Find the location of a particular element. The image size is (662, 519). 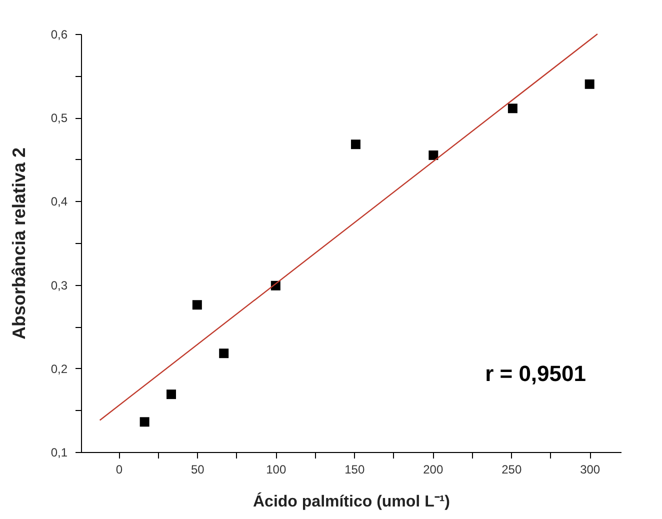

y-axis-title: Absorbância relativa 2 is located at coordinates (18, 243).